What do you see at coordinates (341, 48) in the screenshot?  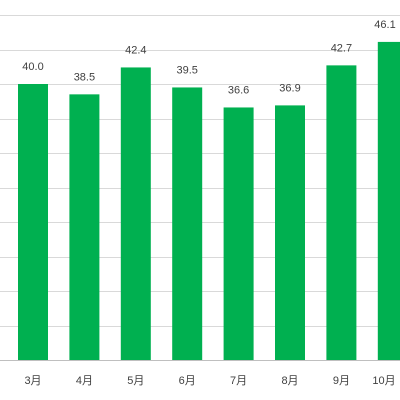 I see `data-label-7: 42.7` at bounding box center [341, 48].